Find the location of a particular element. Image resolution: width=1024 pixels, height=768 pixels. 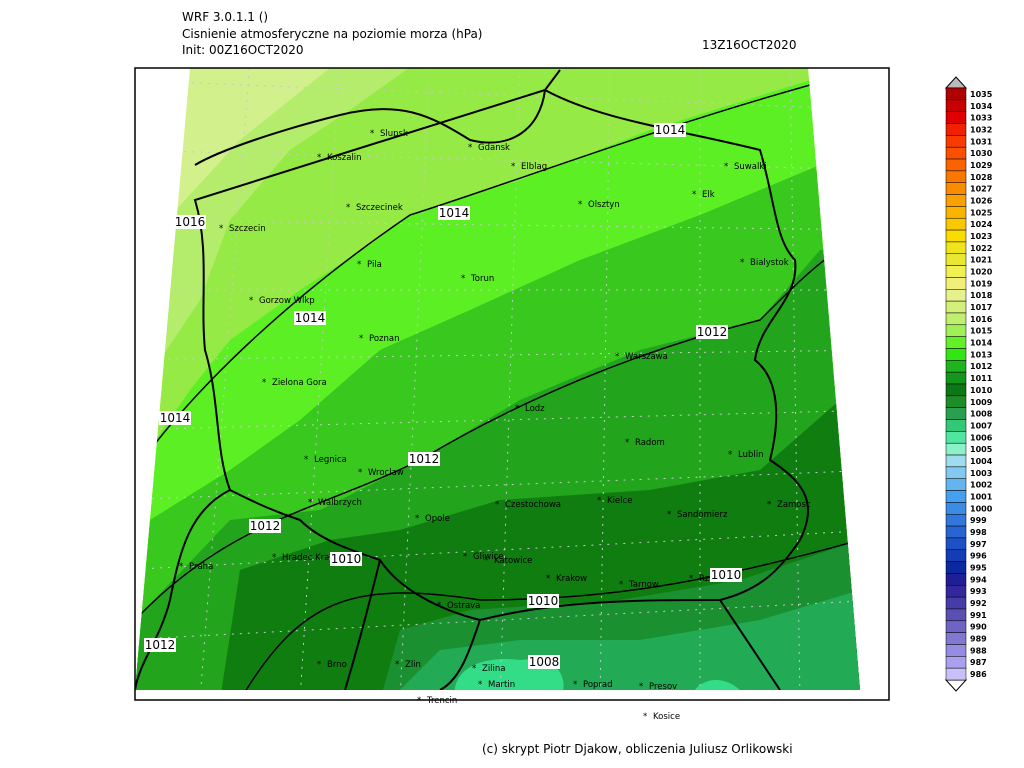

city-name: Zlin is located at coordinates (413, 665).